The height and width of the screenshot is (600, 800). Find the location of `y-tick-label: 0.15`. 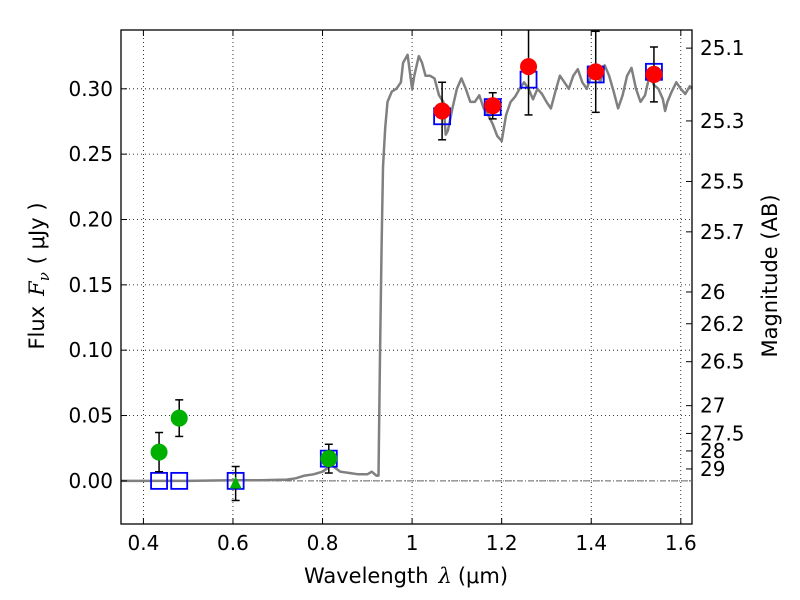

y-tick-label: 0.15 is located at coordinates (90, 285).